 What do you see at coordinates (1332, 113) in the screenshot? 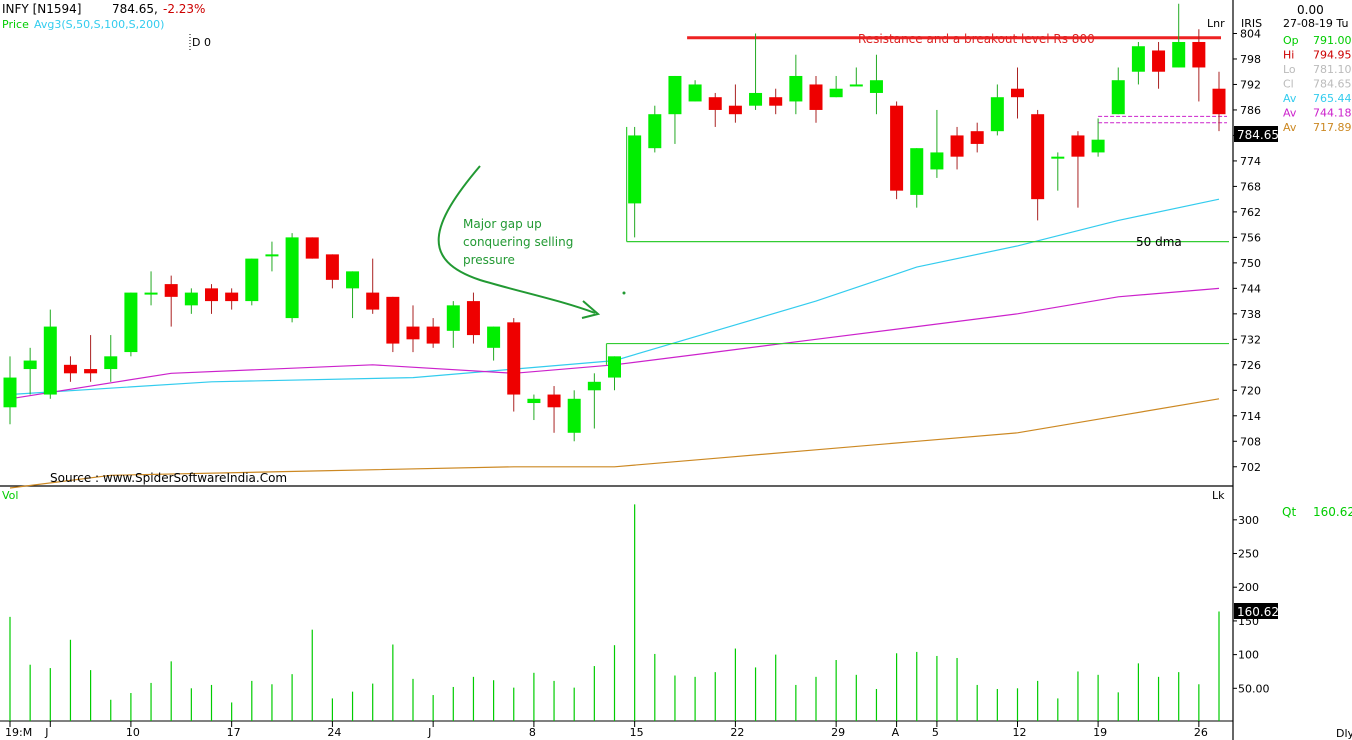
I see `info-row-value: 744.18` at bounding box center [1332, 113].